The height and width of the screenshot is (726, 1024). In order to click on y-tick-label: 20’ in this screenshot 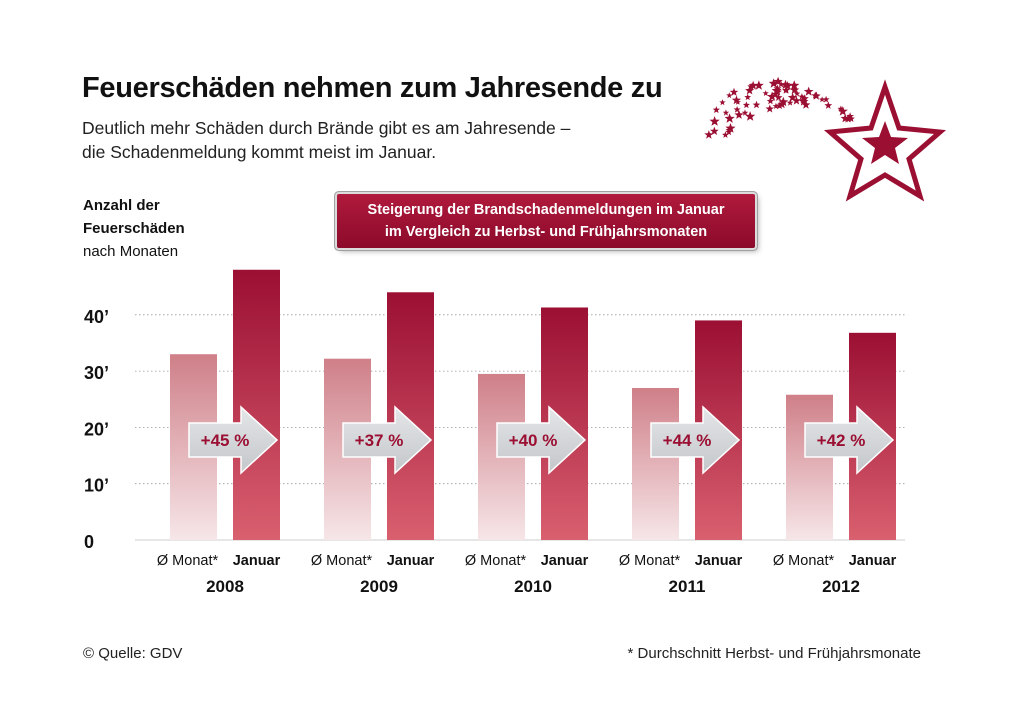, I will do `click(96, 429)`.